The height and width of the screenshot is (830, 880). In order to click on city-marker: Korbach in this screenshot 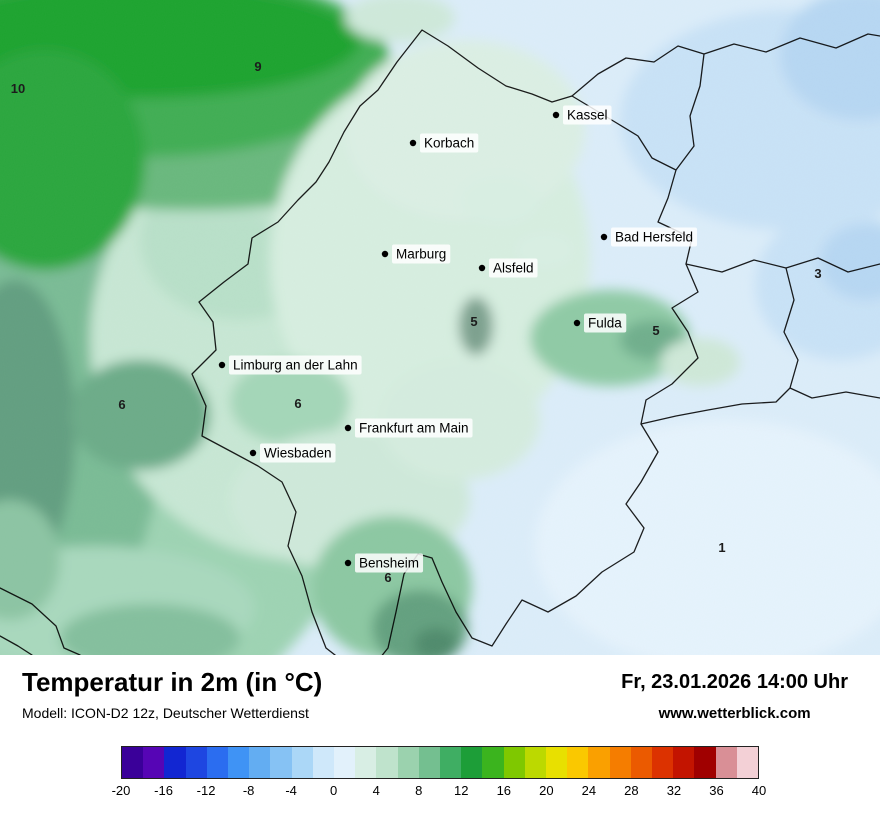, I will do `click(444, 143)`.